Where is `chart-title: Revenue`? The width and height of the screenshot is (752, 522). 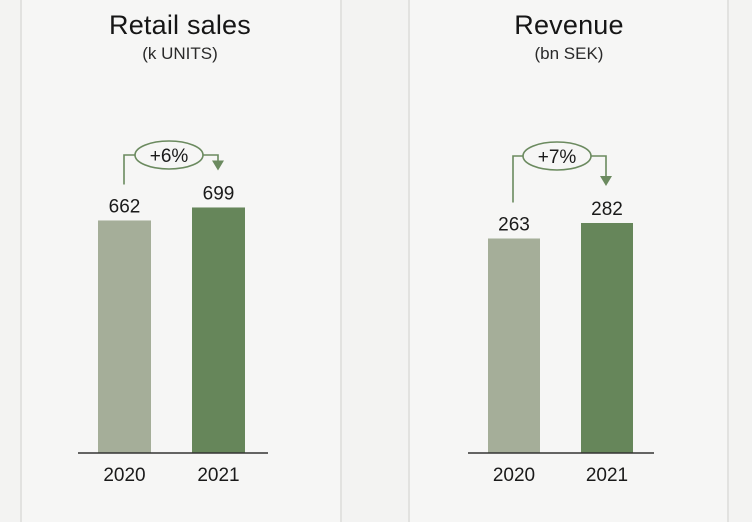 chart-title: Revenue is located at coordinates (569, 25).